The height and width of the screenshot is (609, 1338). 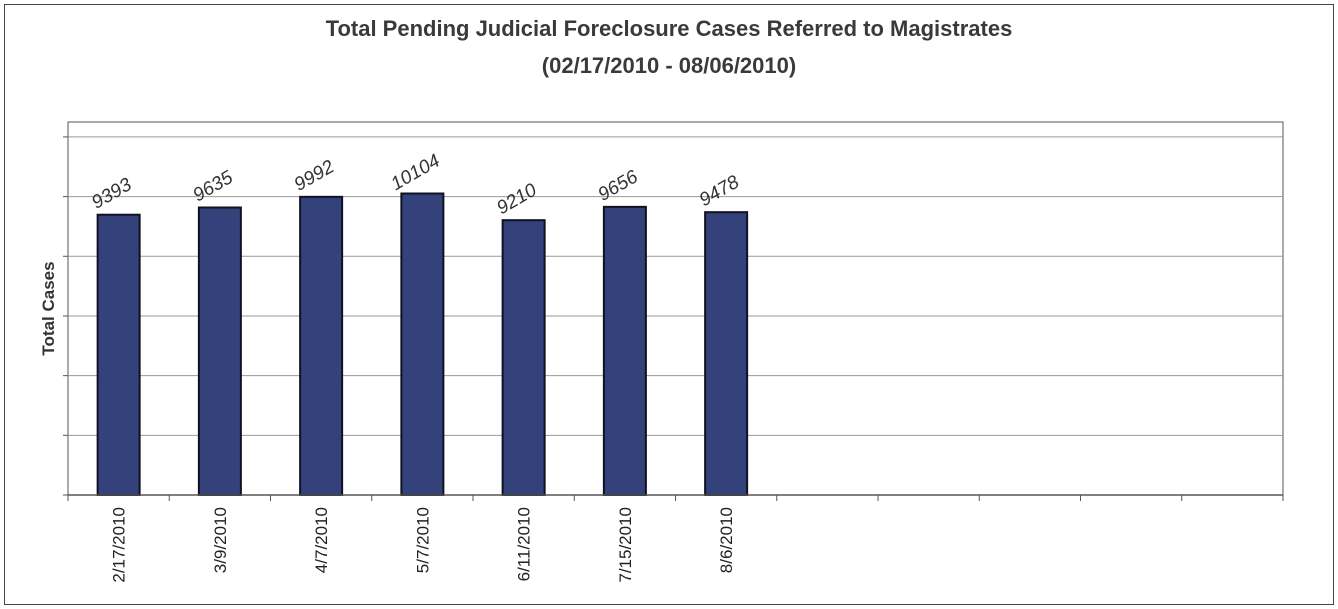 What do you see at coordinates (119, 545) in the screenshot?
I see `category-label: 2/17/2010` at bounding box center [119, 545].